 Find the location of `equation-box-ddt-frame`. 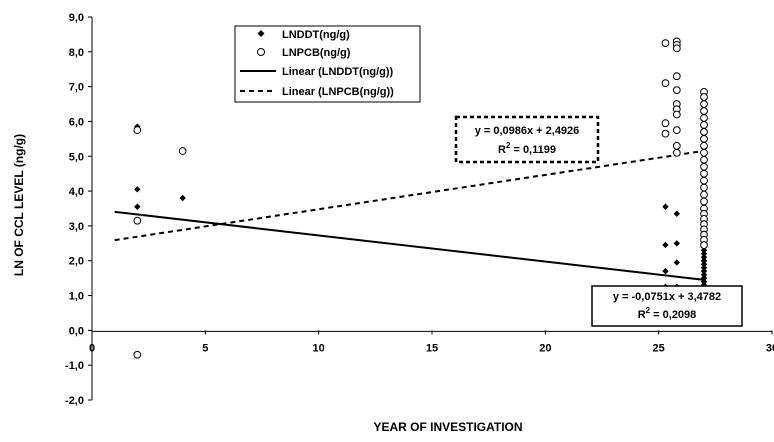

equation-box-ddt-frame is located at coordinates (667, 306).